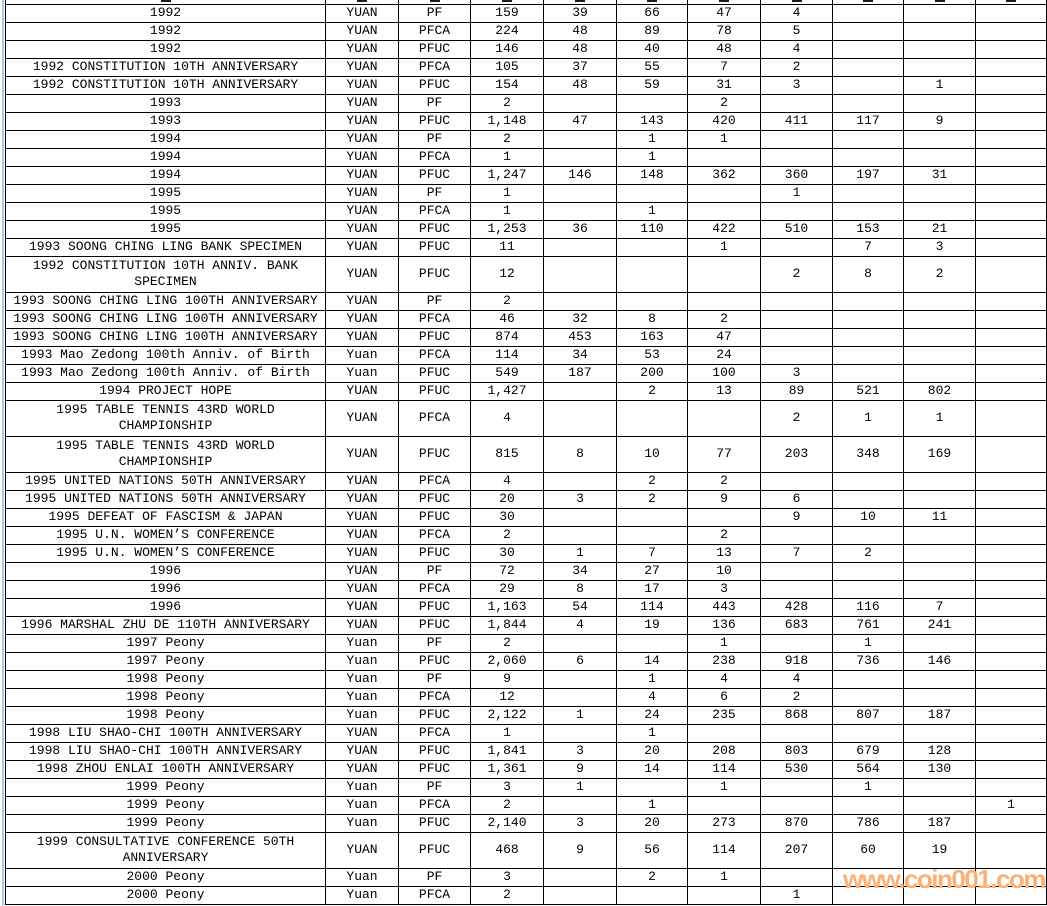 The width and height of the screenshot is (1047, 906). What do you see at coordinates (507, 589) in the screenshot?
I see `value-cell: 29` at bounding box center [507, 589].